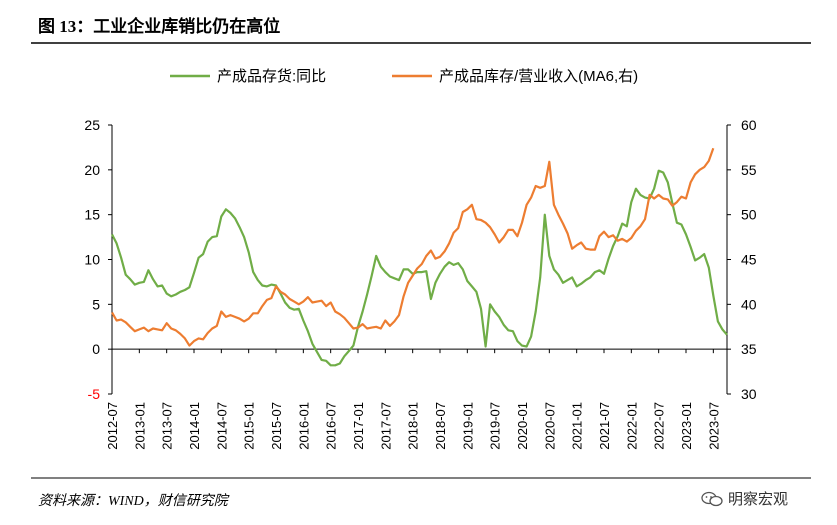 The height and width of the screenshot is (525, 837). What do you see at coordinates (713, 426) in the screenshot?
I see `x-tick-label: 2023-07` at bounding box center [713, 426].